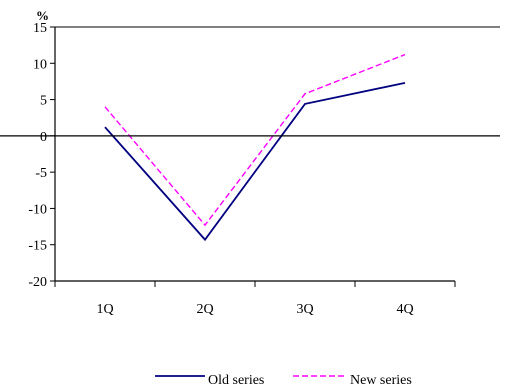 This screenshot has height=389, width=507. I want to click on y-tick-label: -20, so click(37, 282).